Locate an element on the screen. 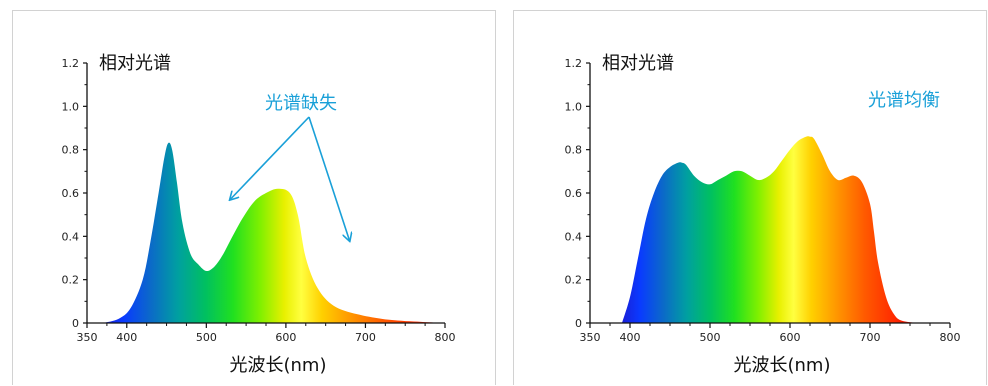  annotation-text: 光谱均衡 is located at coordinates (904, 100).